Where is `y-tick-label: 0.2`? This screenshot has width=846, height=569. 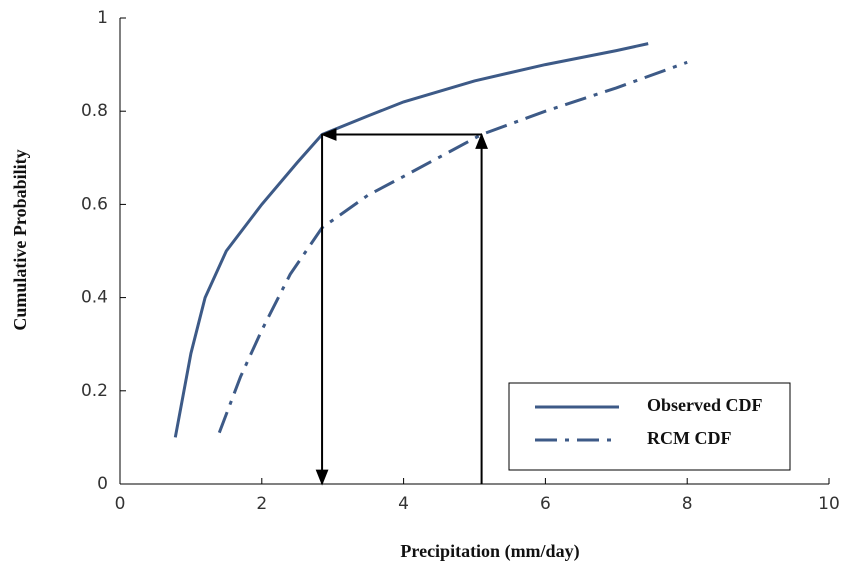
y-tick-label: 0.2 is located at coordinates (94, 391).